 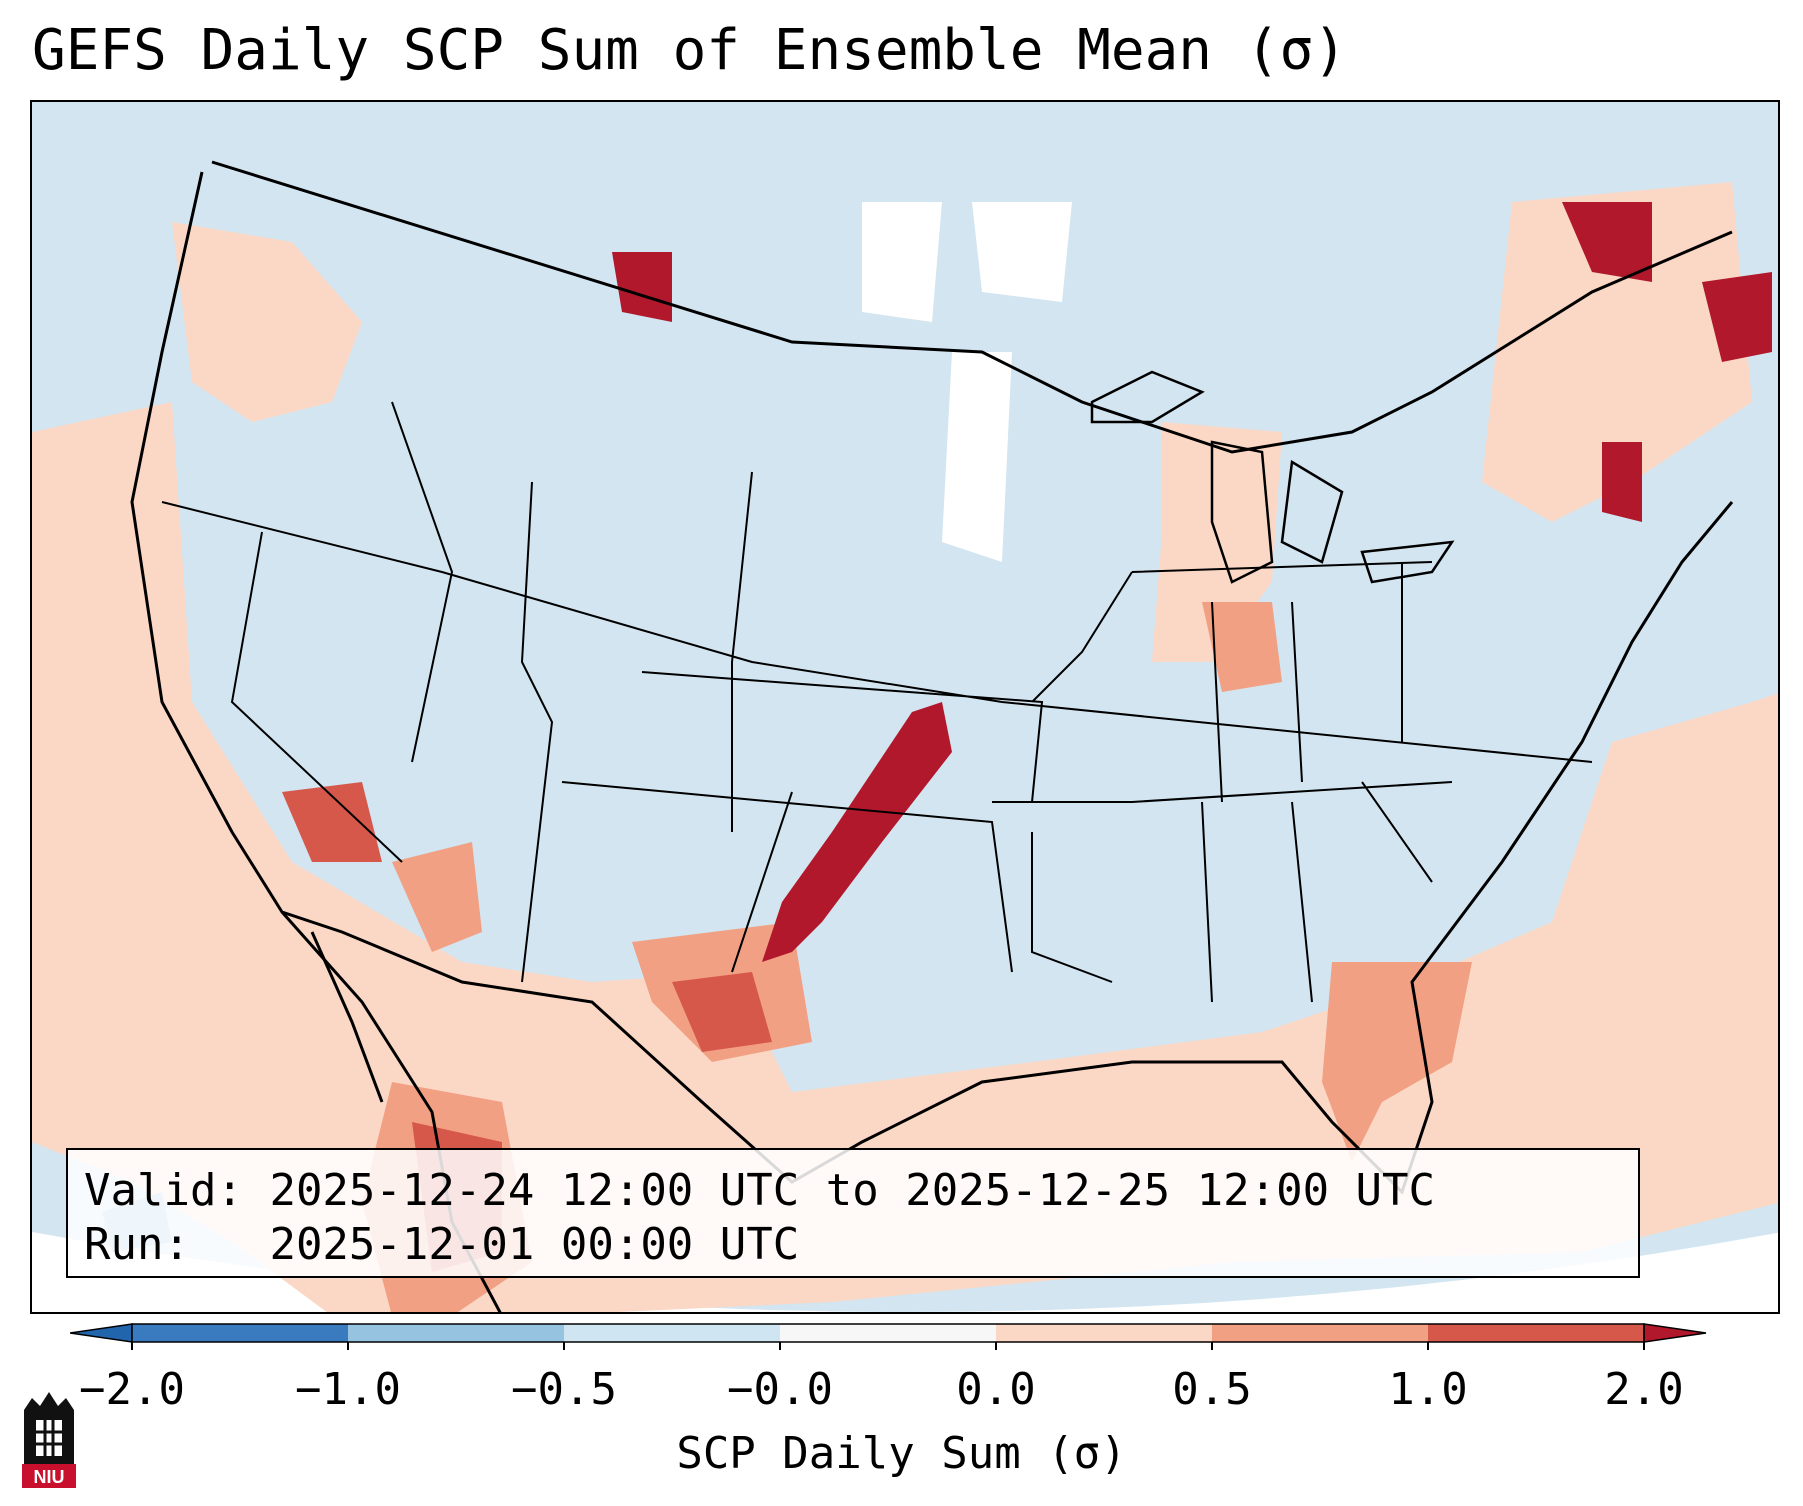 I want to click on niu-logo-window, so click(x=49, y=1438).